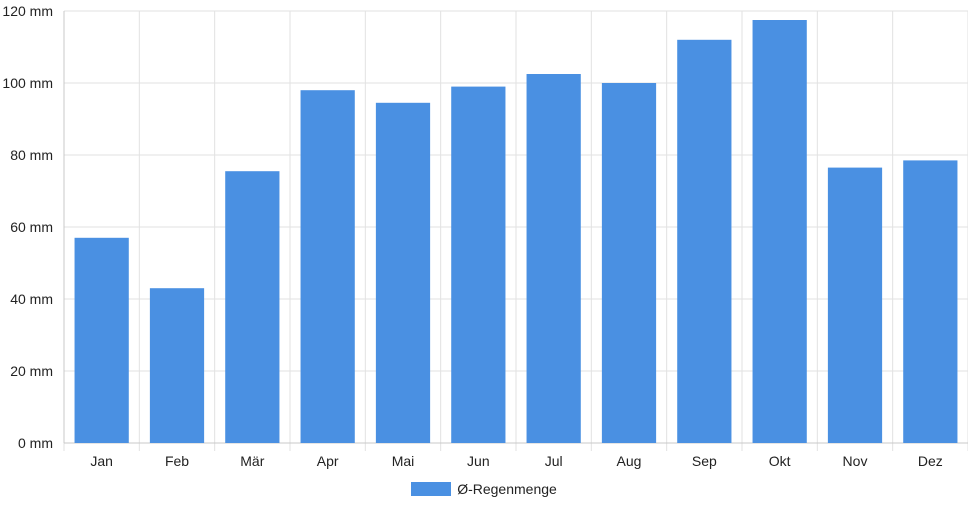 The height and width of the screenshot is (513, 968). What do you see at coordinates (328, 461) in the screenshot?
I see `x-tick-label: Apr` at bounding box center [328, 461].